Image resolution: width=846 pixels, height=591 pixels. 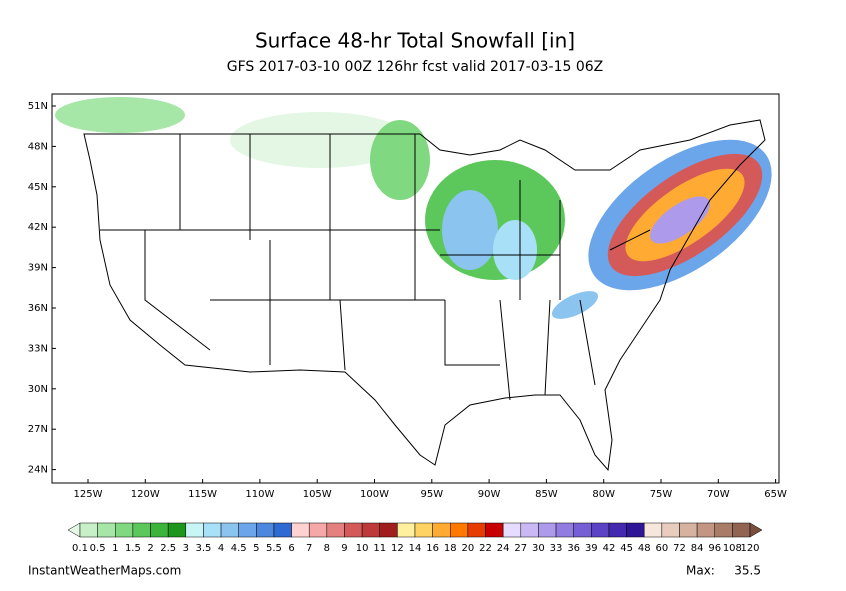 What do you see at coordinates (485, 548) in the screenshot?
I see `colorbar-label: 22` at bounding box center [485, 548].